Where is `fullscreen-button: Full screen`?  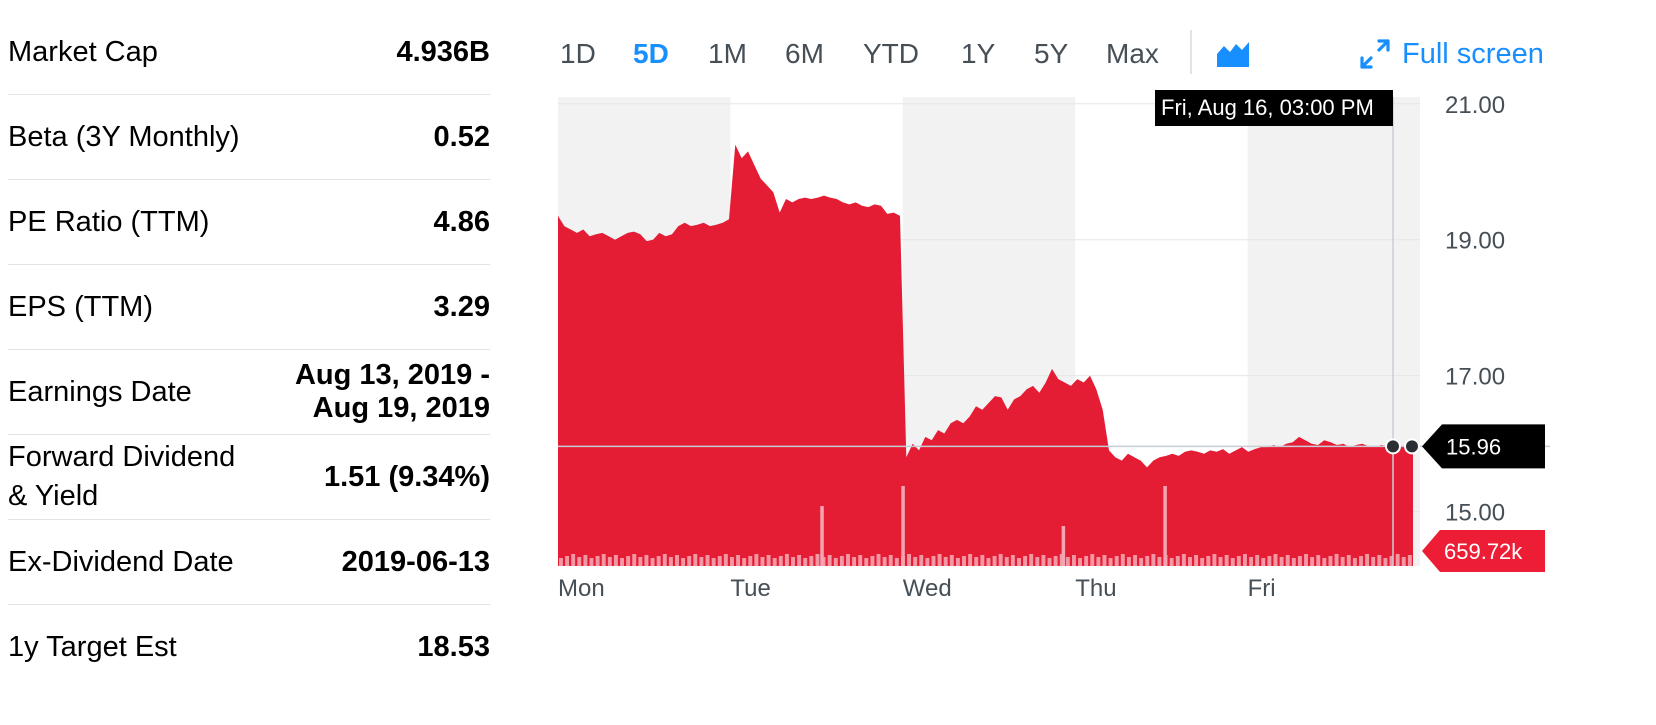
fullscreen-button: Full screen is located at coordinates (1452, 54).